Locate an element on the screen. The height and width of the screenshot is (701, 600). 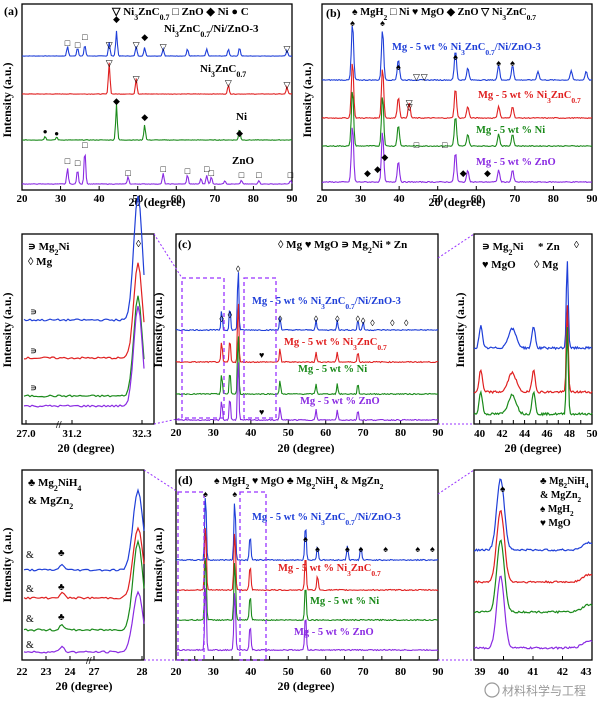
legend-item: ◊ Mg is located at coordinates (40, 262).